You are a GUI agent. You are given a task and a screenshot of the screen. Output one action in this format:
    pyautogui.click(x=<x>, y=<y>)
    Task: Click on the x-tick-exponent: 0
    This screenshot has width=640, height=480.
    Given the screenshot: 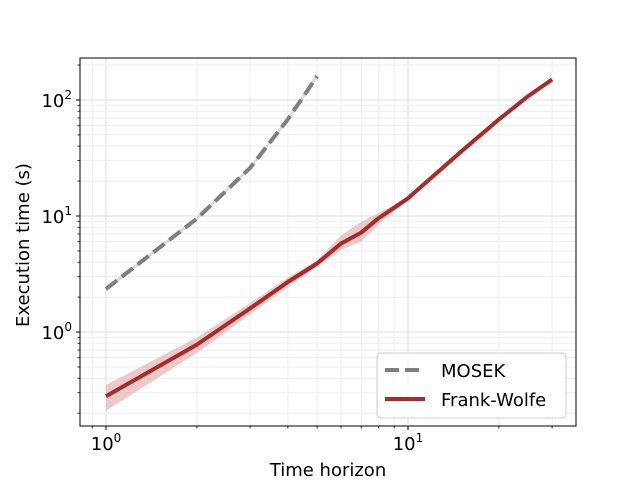 What is the action you would take?
    pyautogui.click(x=118, y=438)
    